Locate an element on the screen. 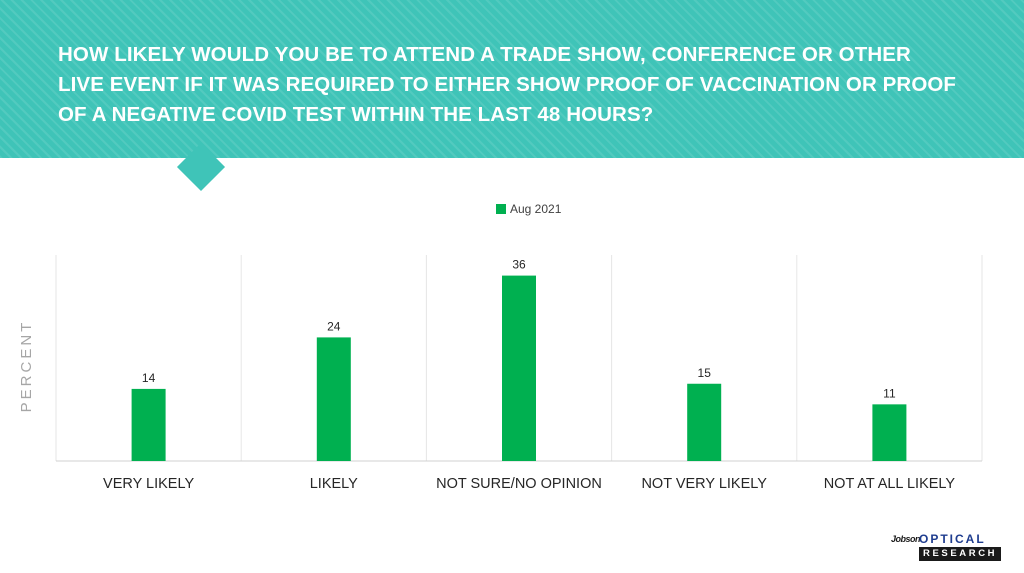 This screenshot has height=573, width=1024. category-label: NOT VERY LIKELY is located at coordinates (704, 484).